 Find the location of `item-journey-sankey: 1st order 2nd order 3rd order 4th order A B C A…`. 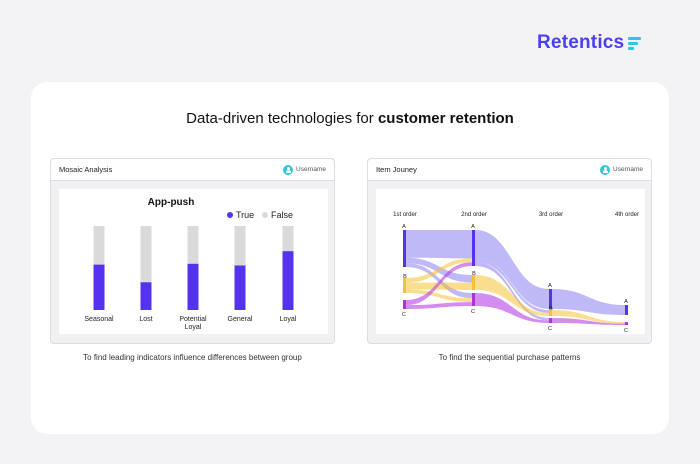

item-journey-sankey: 1st order 2nd order 3rd order 4th order A B C A… is located at coordinates (516, 273).